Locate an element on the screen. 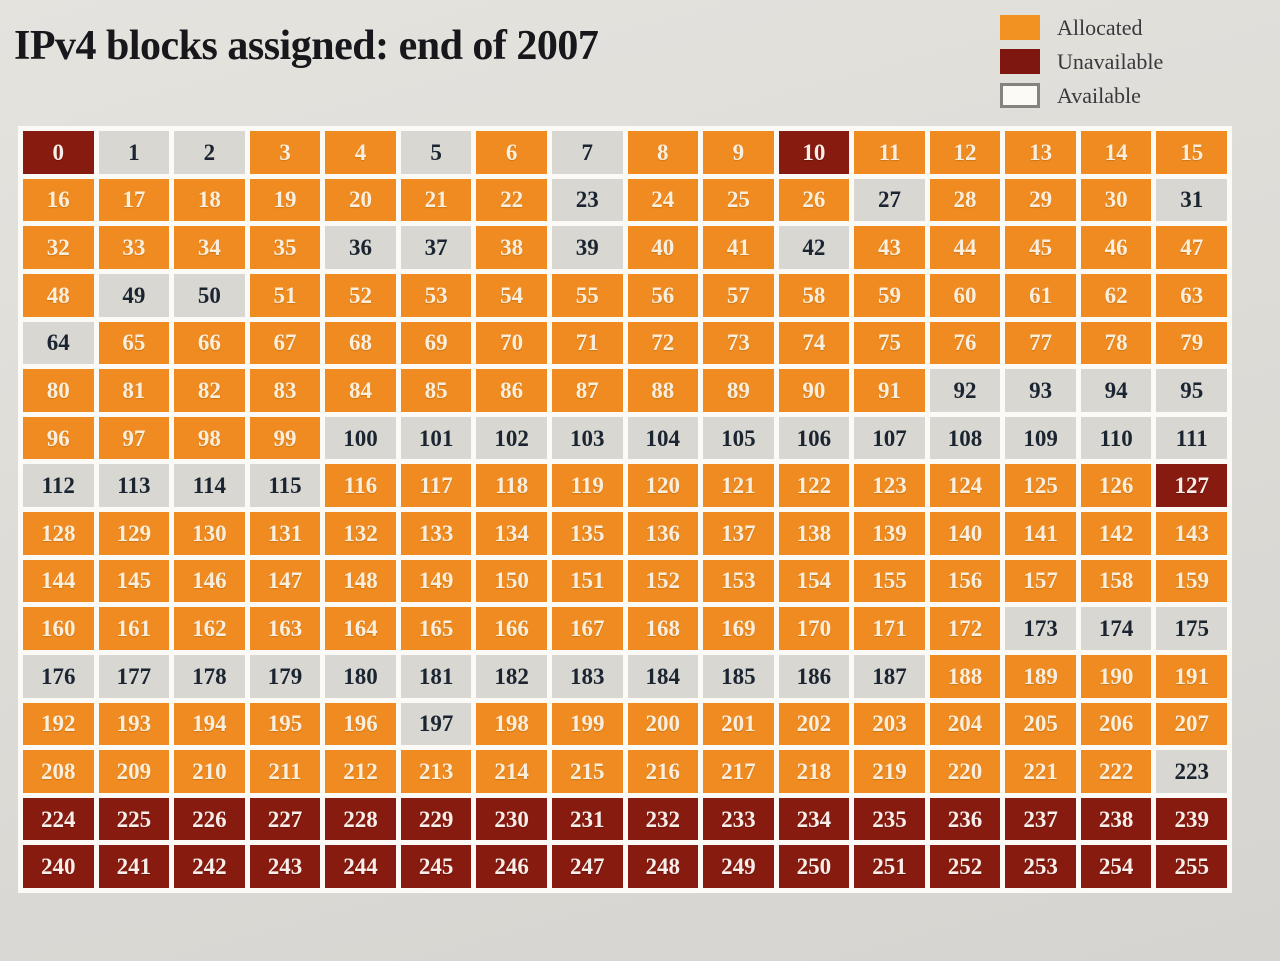  block-cell-234: 234 is located at coordinates (814, 819).